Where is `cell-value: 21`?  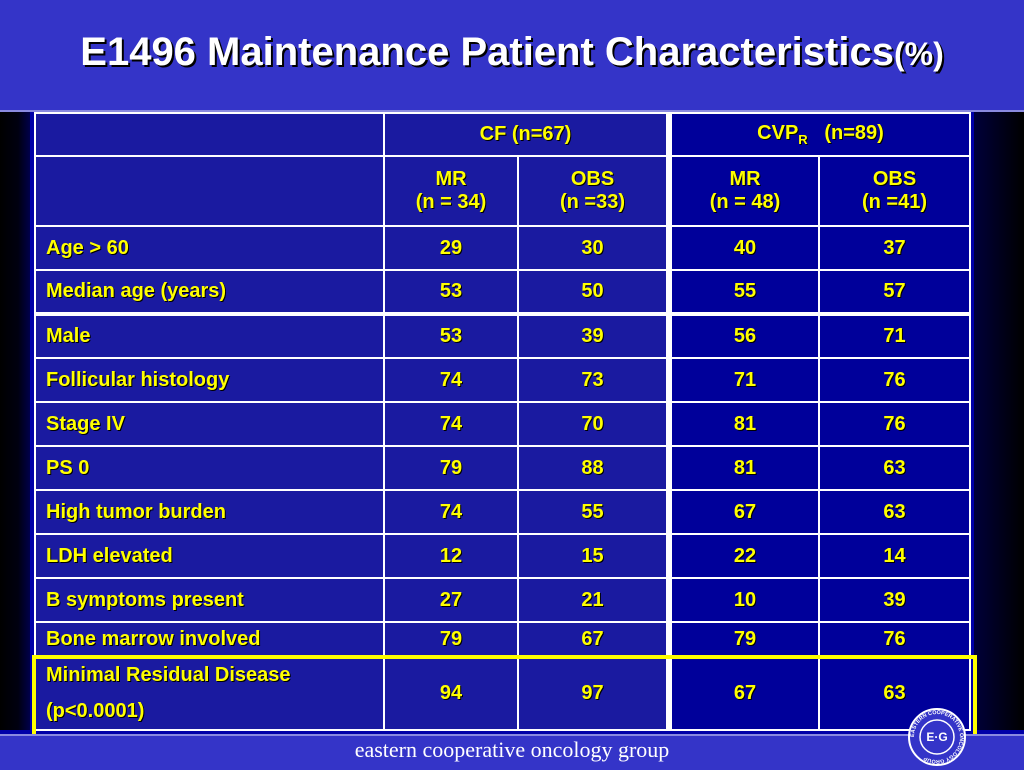
cell-value: 21 is located at coordinates (593, 600).